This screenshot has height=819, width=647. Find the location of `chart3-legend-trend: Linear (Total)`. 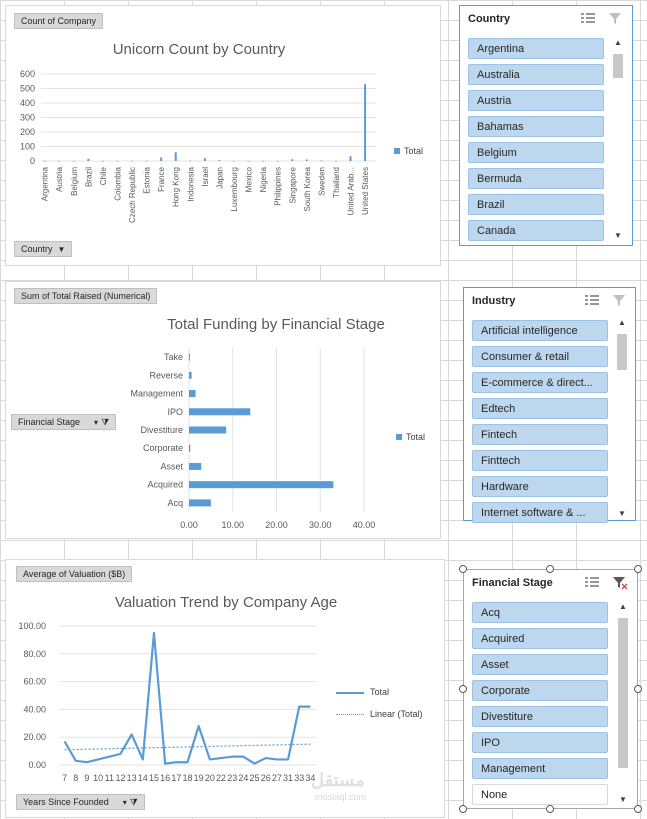

chart3-legend-trend: Linear (Total) is located at coordinates (379, 714).